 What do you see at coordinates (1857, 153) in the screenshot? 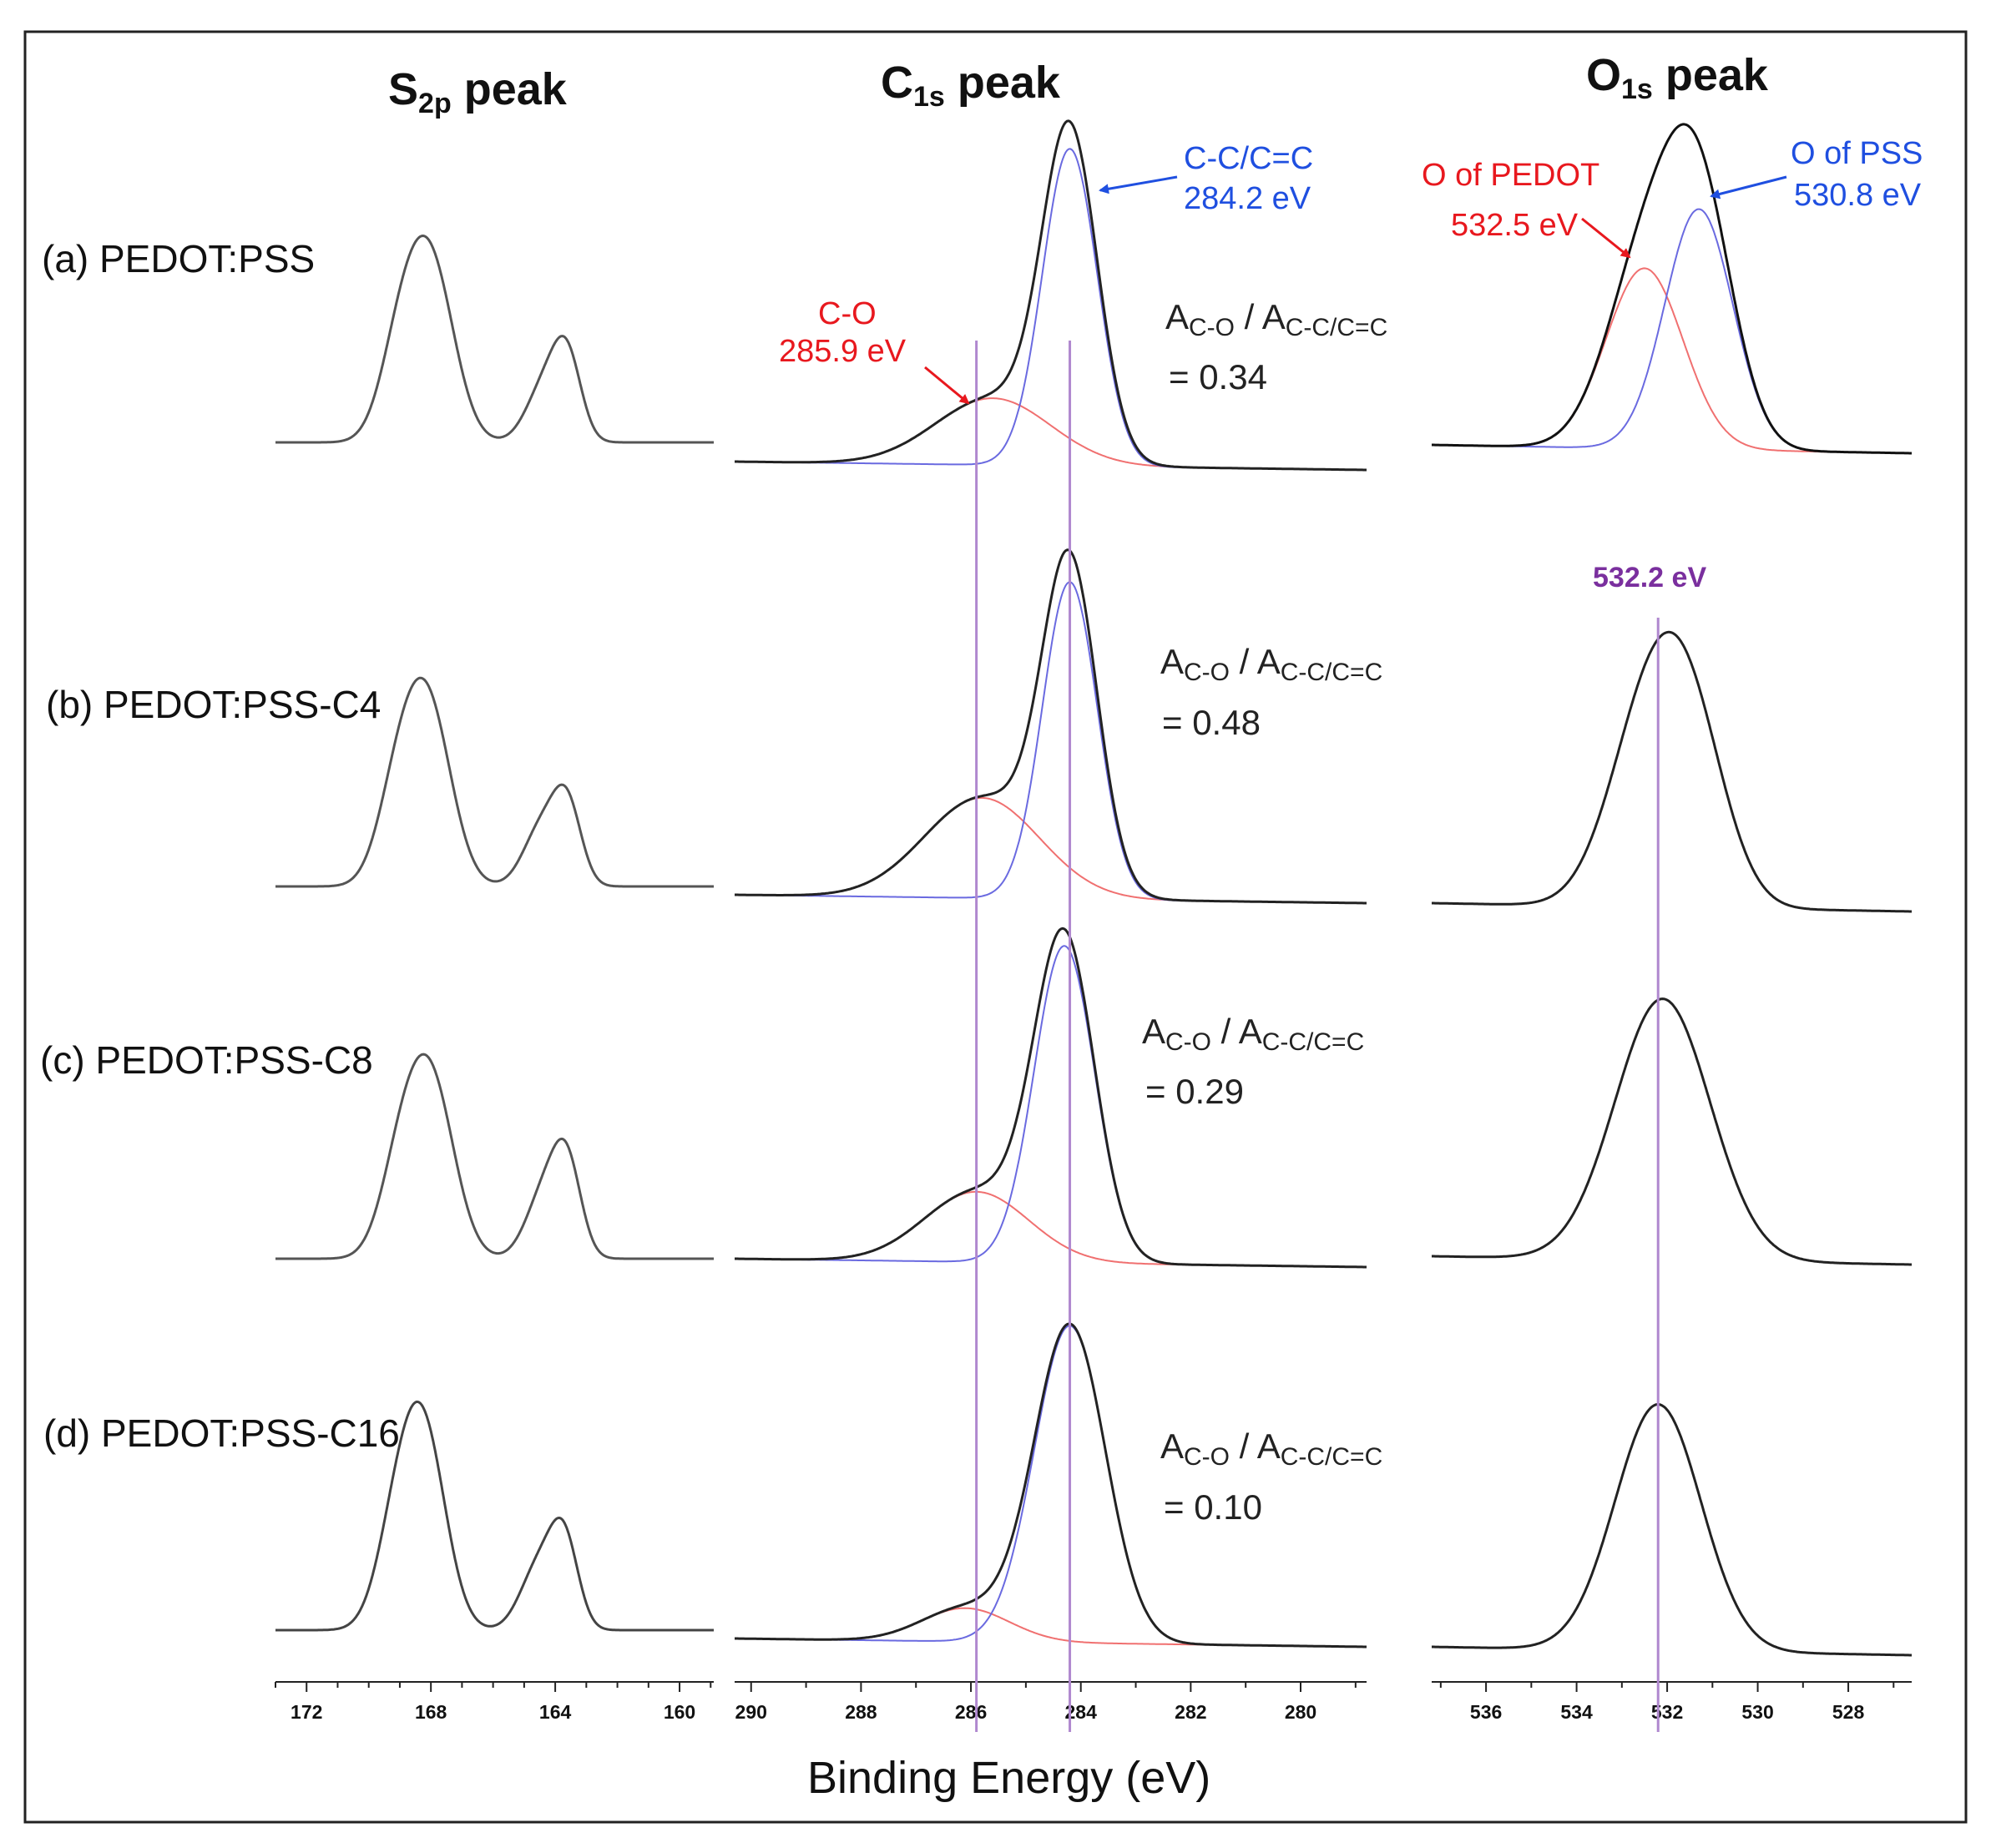
I see `pss-o-label: O of PSS` at bounding box center [1857, 153].